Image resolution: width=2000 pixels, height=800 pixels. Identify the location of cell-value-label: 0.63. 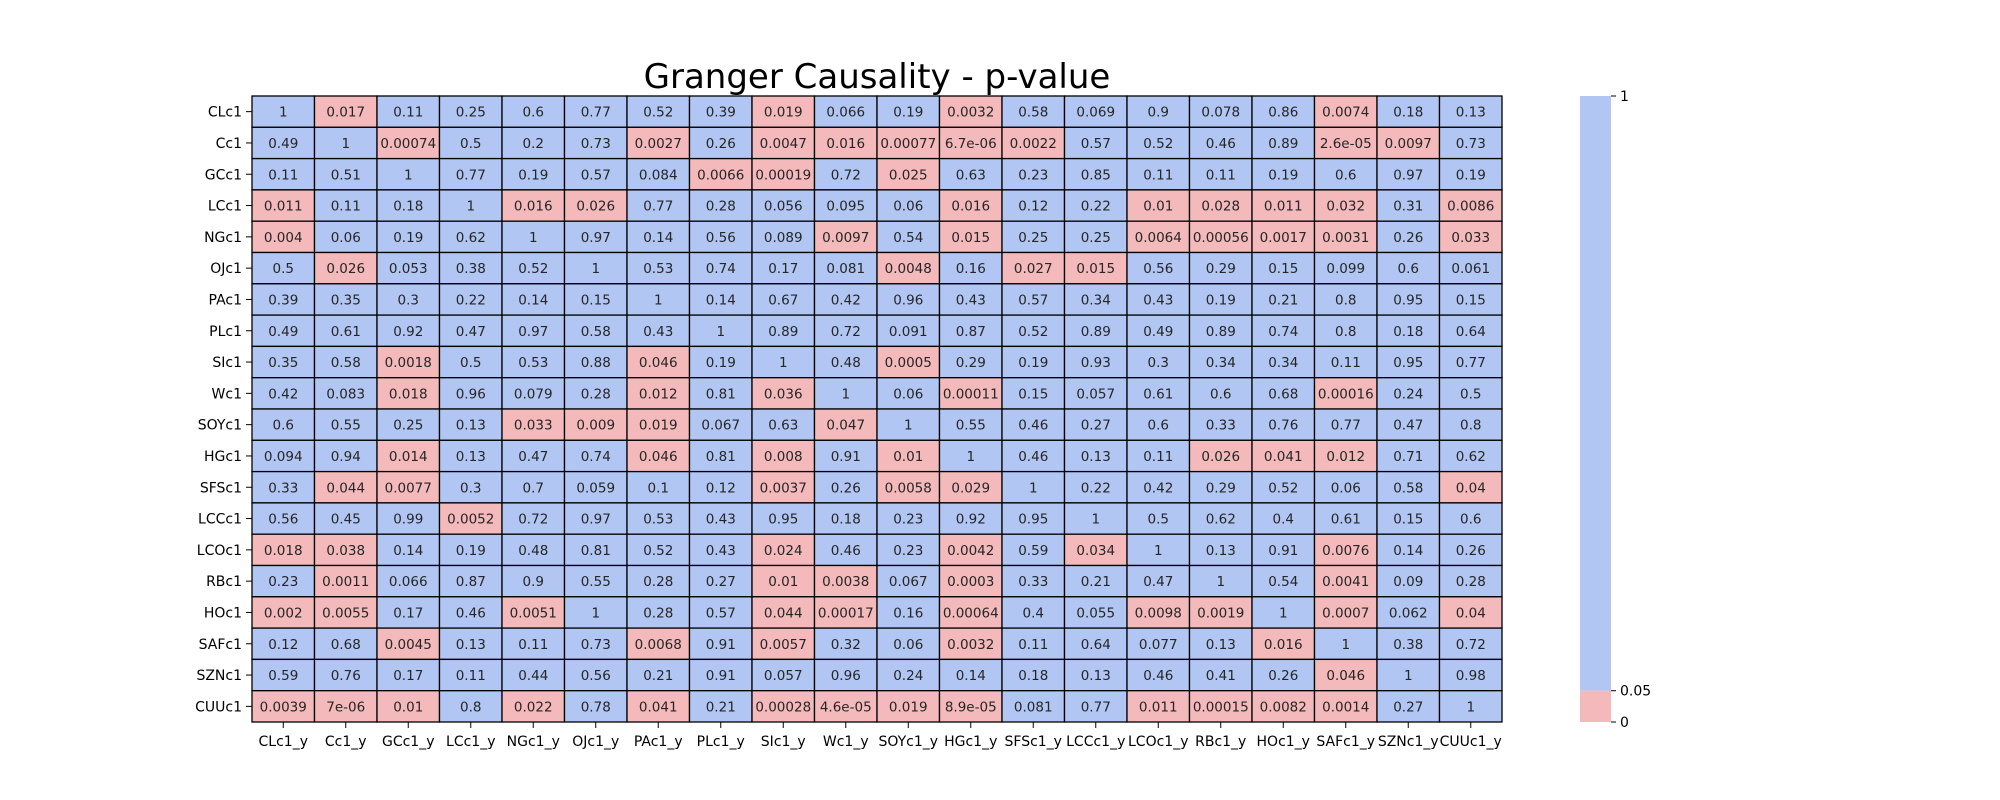
(783, 426).